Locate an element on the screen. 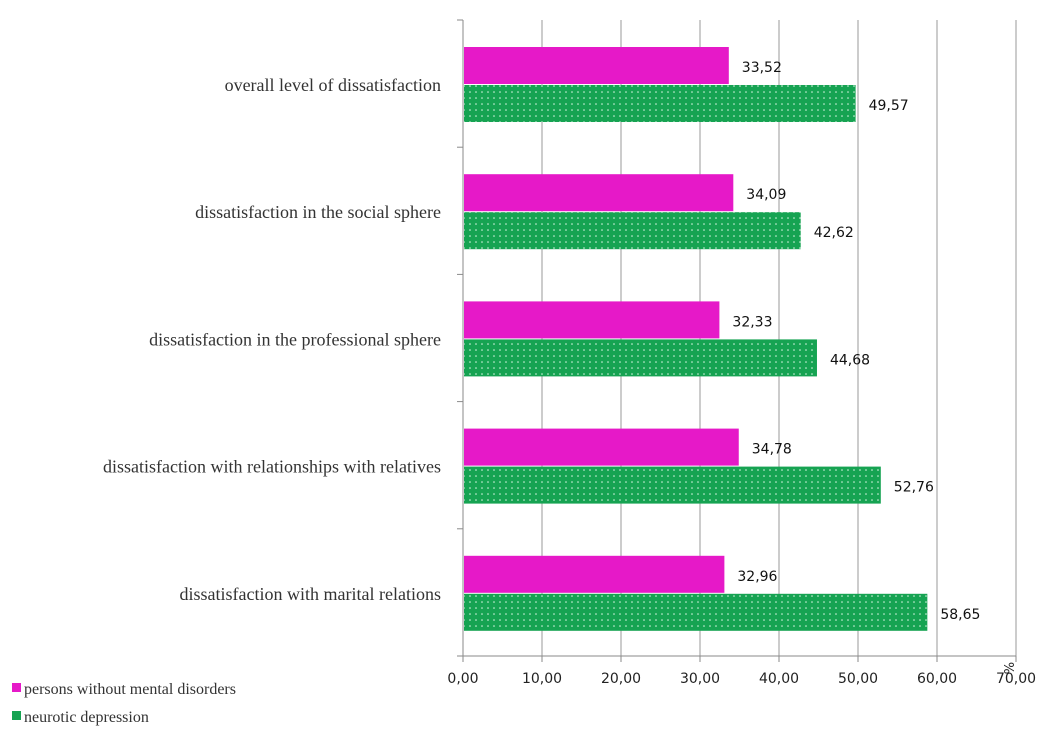  category-label: dissatisfaction with marital relations is located at coordinates (310, 594).